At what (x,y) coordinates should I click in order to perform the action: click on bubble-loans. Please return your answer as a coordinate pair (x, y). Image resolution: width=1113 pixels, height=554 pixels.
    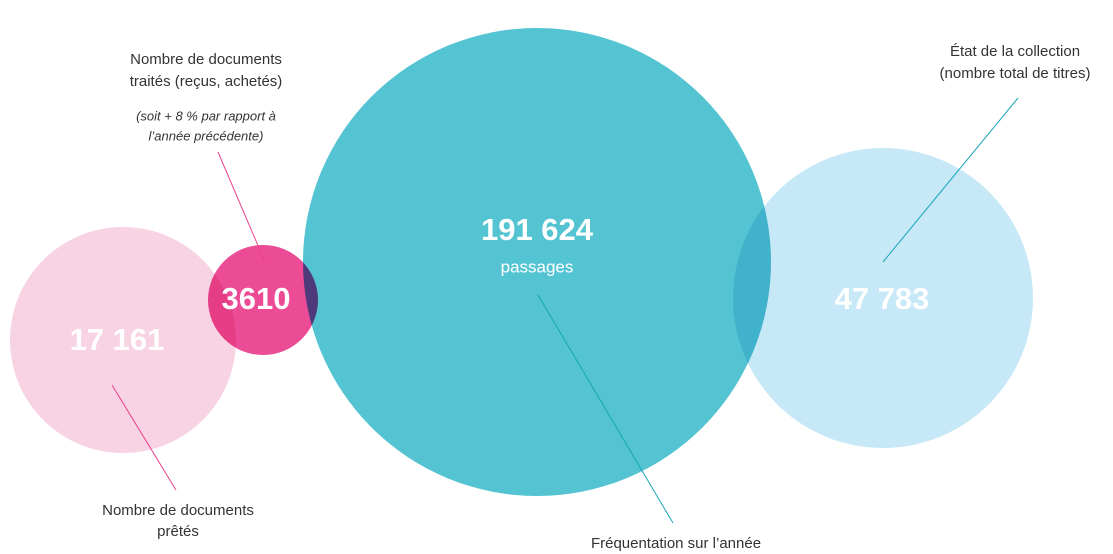
    Looking at the image, I should click on (123, 340).